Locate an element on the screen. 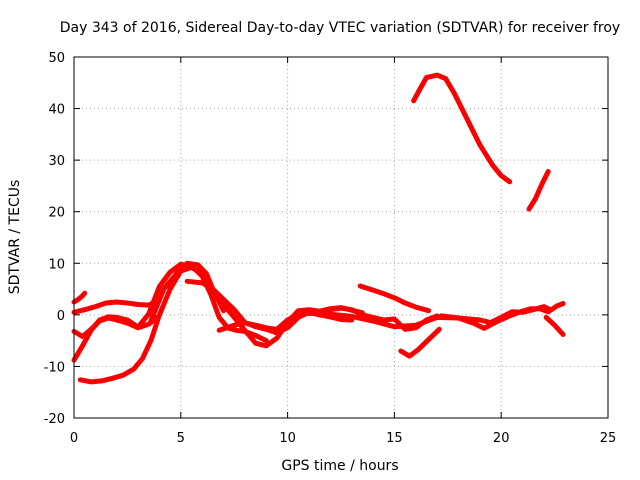 The image size is (640, 480). x-tick-label: 5 is located at coordinates (181, 438).